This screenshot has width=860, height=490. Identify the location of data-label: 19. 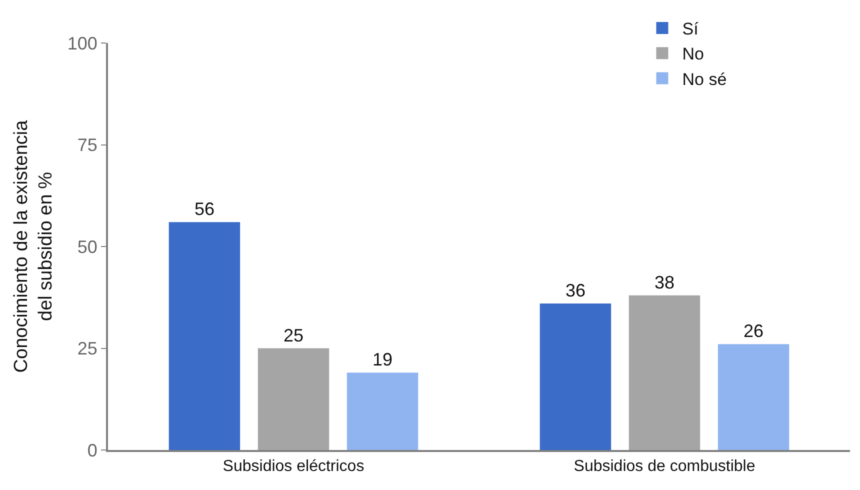
(382, 360).